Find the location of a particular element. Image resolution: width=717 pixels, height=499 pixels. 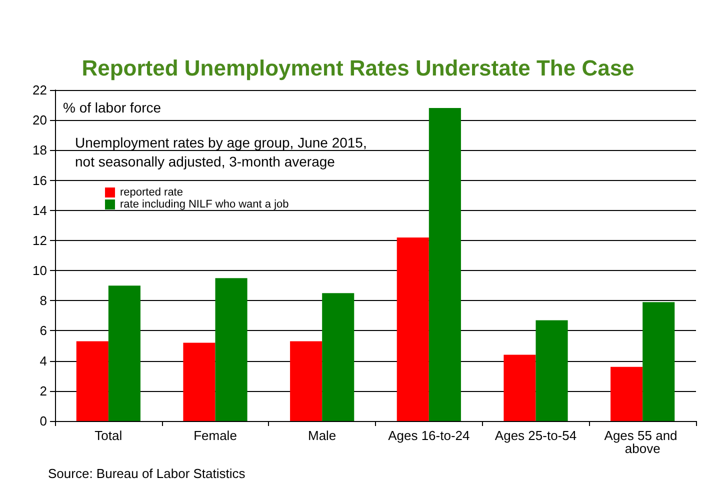

legend-label: reported rate is located at coordinates (151, 192).